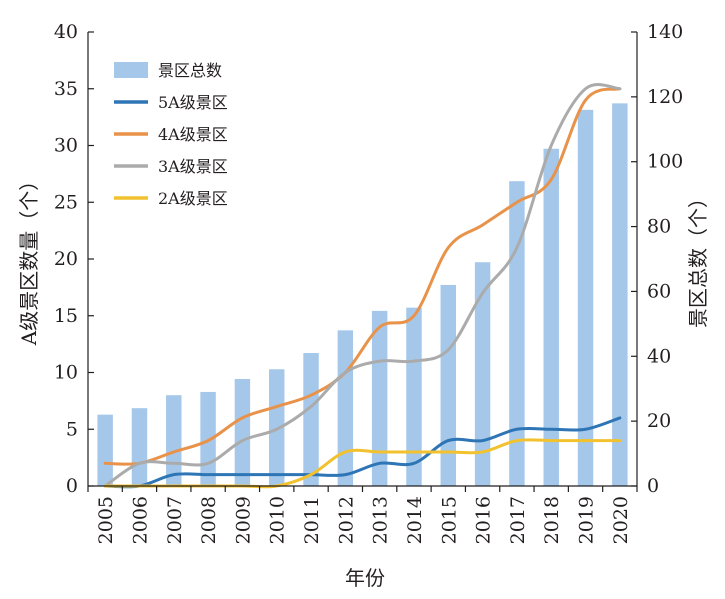  Describe the element at coordinates (585, 297) in the screenshot. I see `bar-2019` at that location.